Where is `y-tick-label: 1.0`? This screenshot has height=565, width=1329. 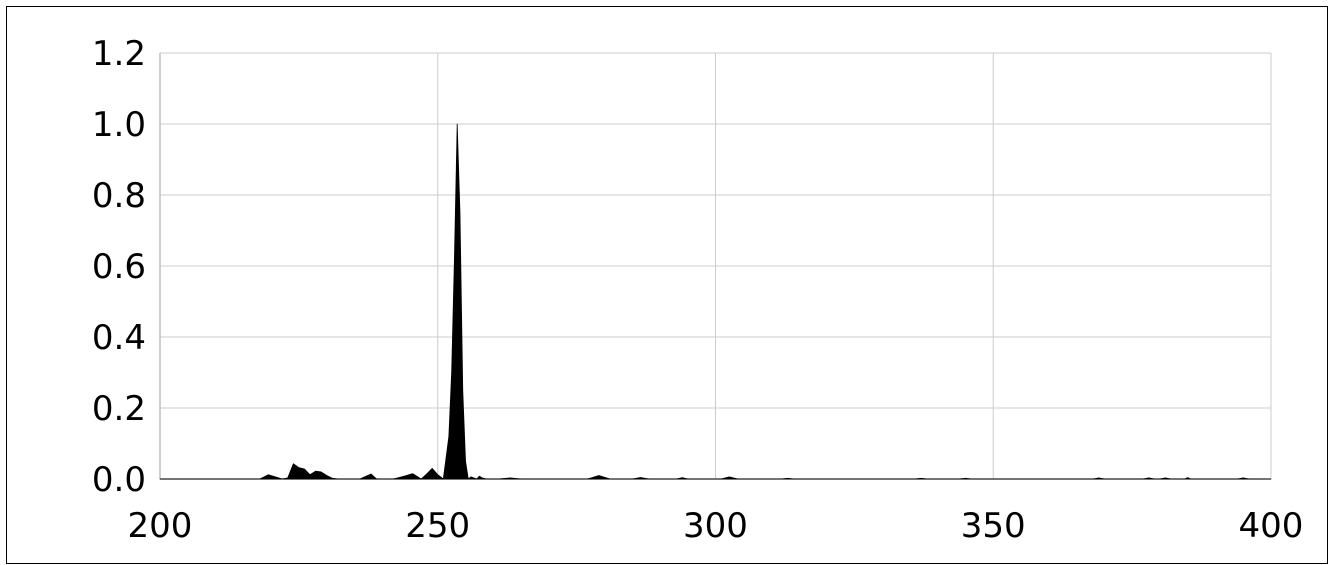
y-tick-label: 1.0 is located at coordinates (119, 125).